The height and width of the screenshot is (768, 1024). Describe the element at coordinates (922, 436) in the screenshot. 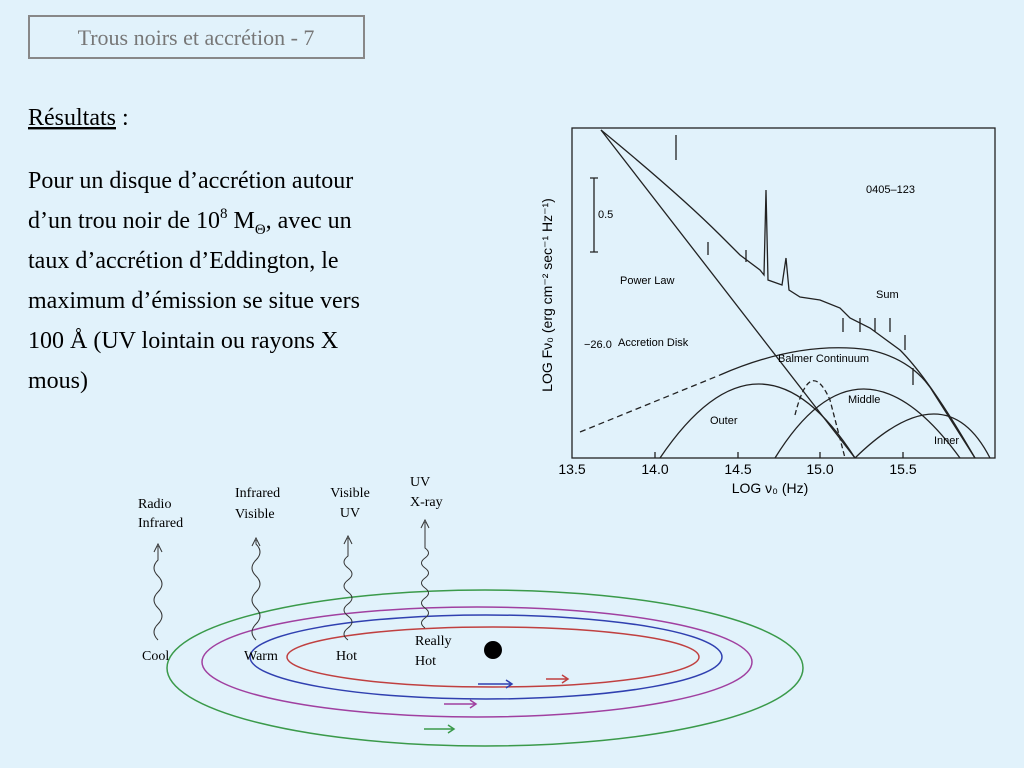

I see `inner` at that location.